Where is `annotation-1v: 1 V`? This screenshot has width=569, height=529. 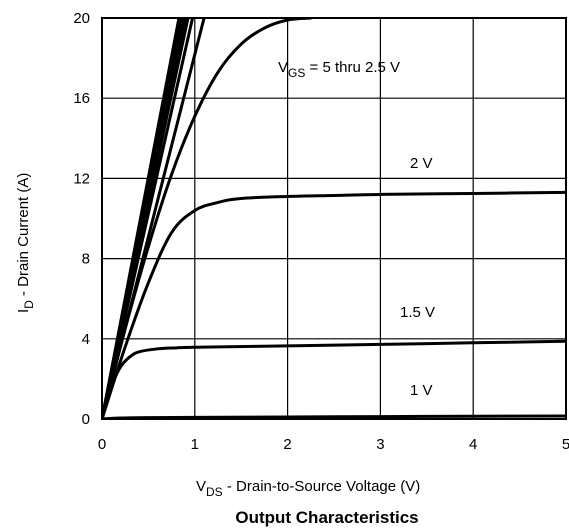
annotation-1v: 1 V is located at coordinates (421, 390).